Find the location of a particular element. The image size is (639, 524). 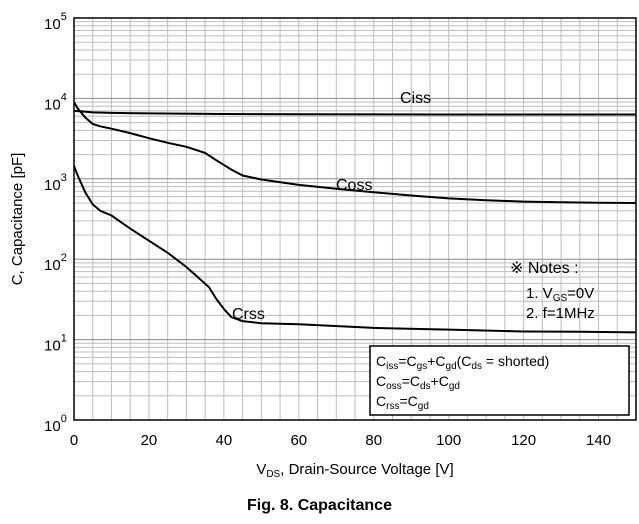

note-1: 1. VGS=0V is located at coordinates (560, 294).